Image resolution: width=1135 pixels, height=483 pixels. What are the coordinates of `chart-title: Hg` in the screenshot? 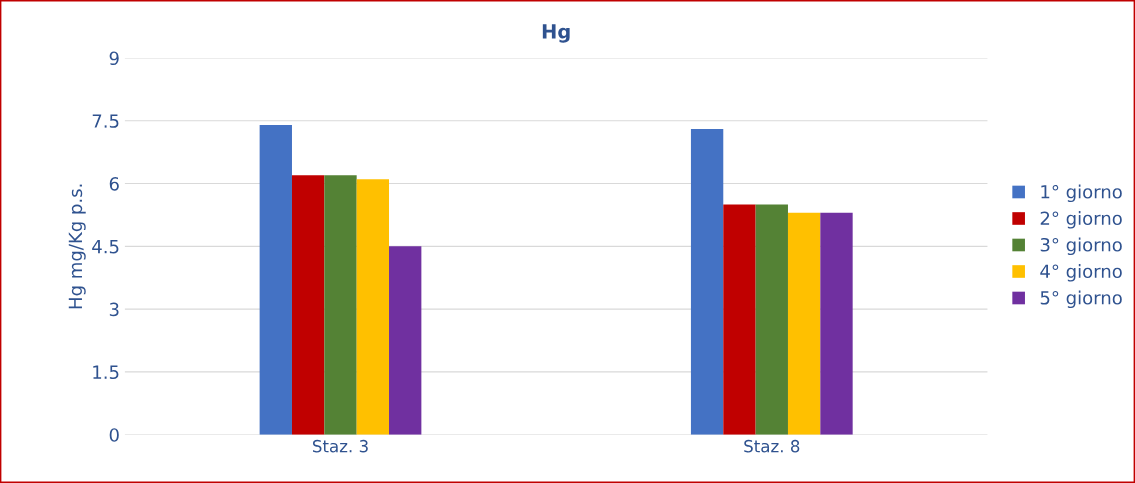 It's located at (556, 33).